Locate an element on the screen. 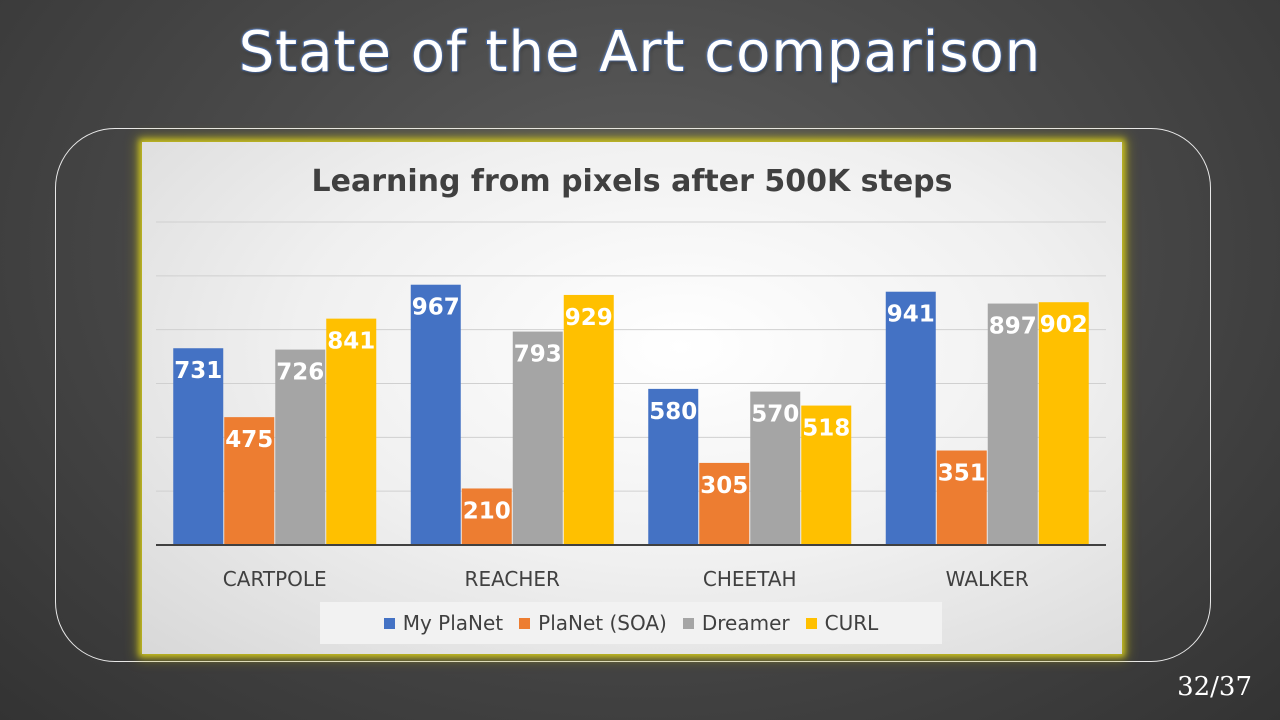  legend-label: CURL is located at coordinates (851, 623).